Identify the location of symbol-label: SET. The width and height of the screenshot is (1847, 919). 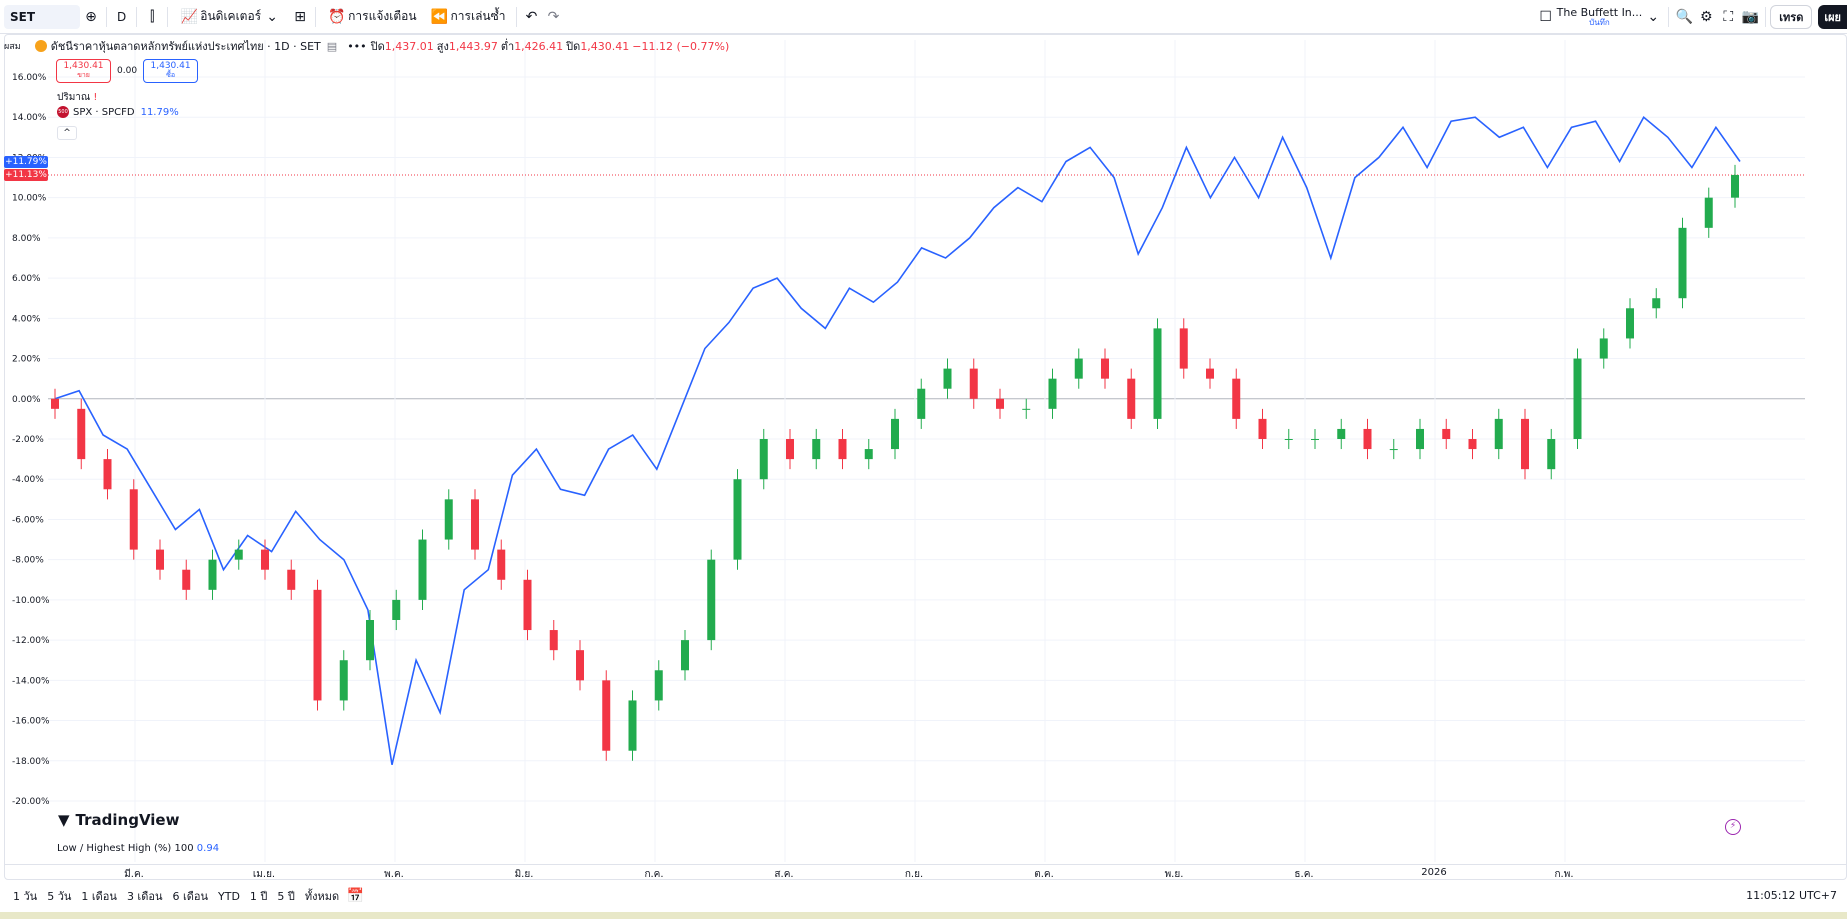
(23, 16).